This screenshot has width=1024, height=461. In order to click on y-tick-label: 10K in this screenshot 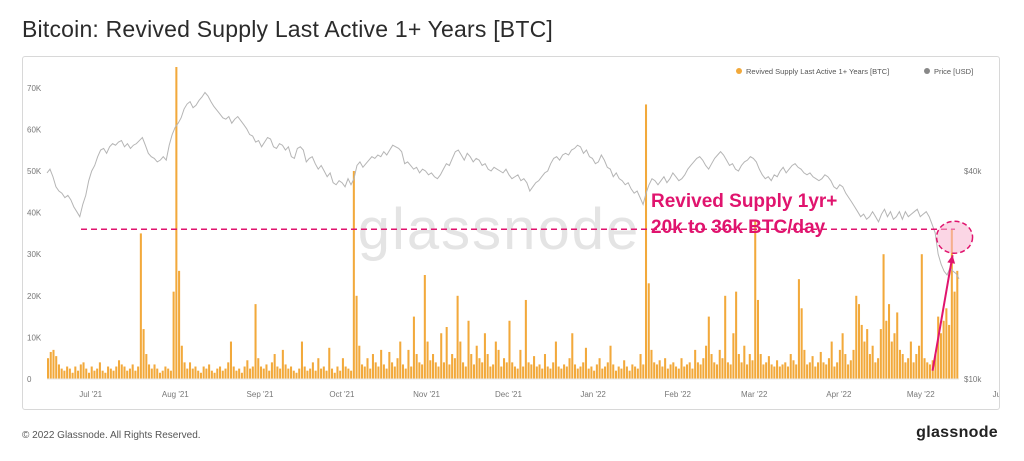, I will do `click(34, 337)`.